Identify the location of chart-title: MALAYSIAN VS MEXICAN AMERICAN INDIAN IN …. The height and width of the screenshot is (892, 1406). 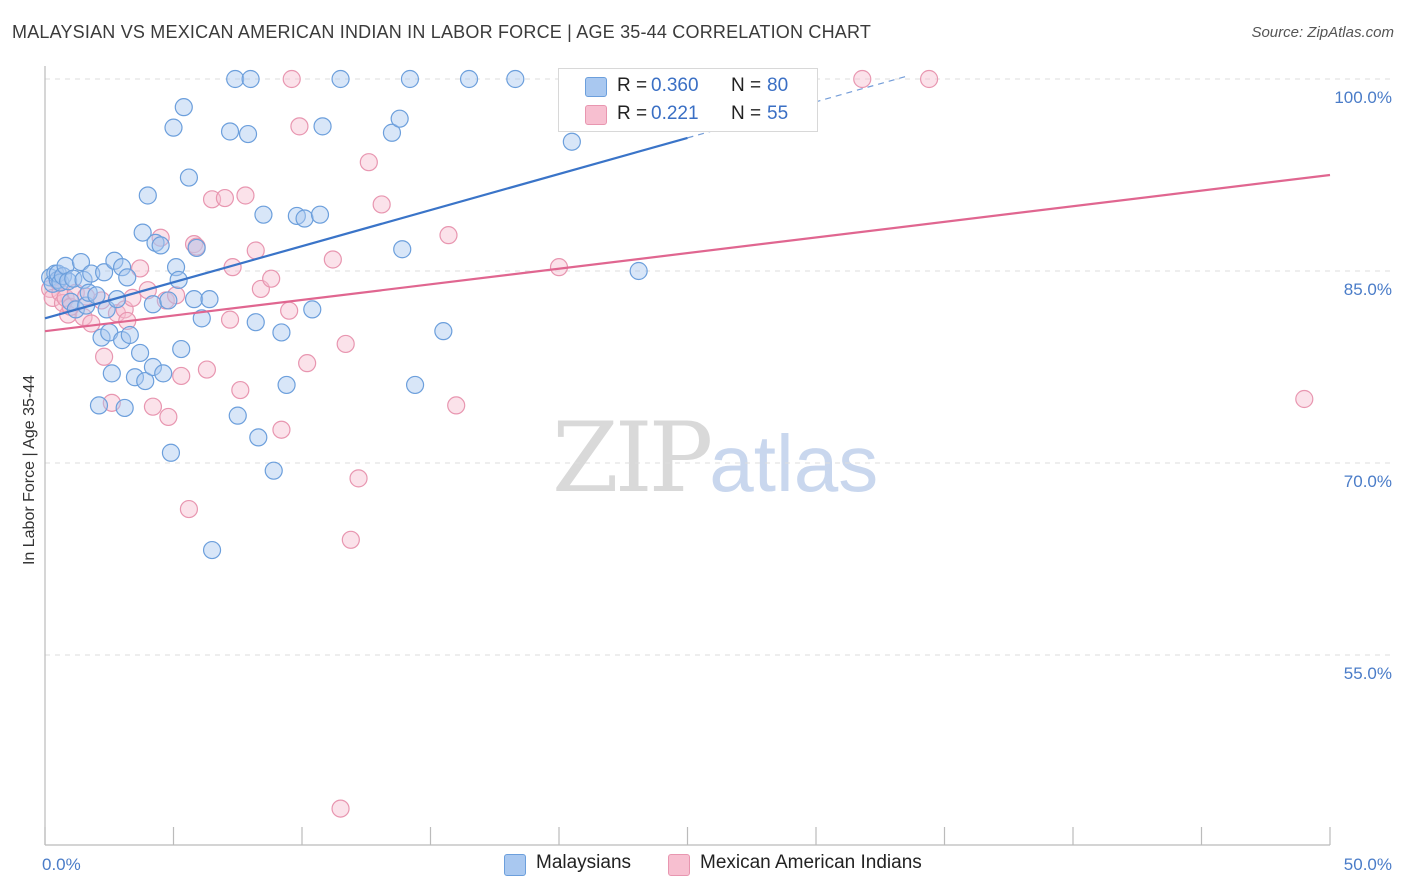
(442, 32).